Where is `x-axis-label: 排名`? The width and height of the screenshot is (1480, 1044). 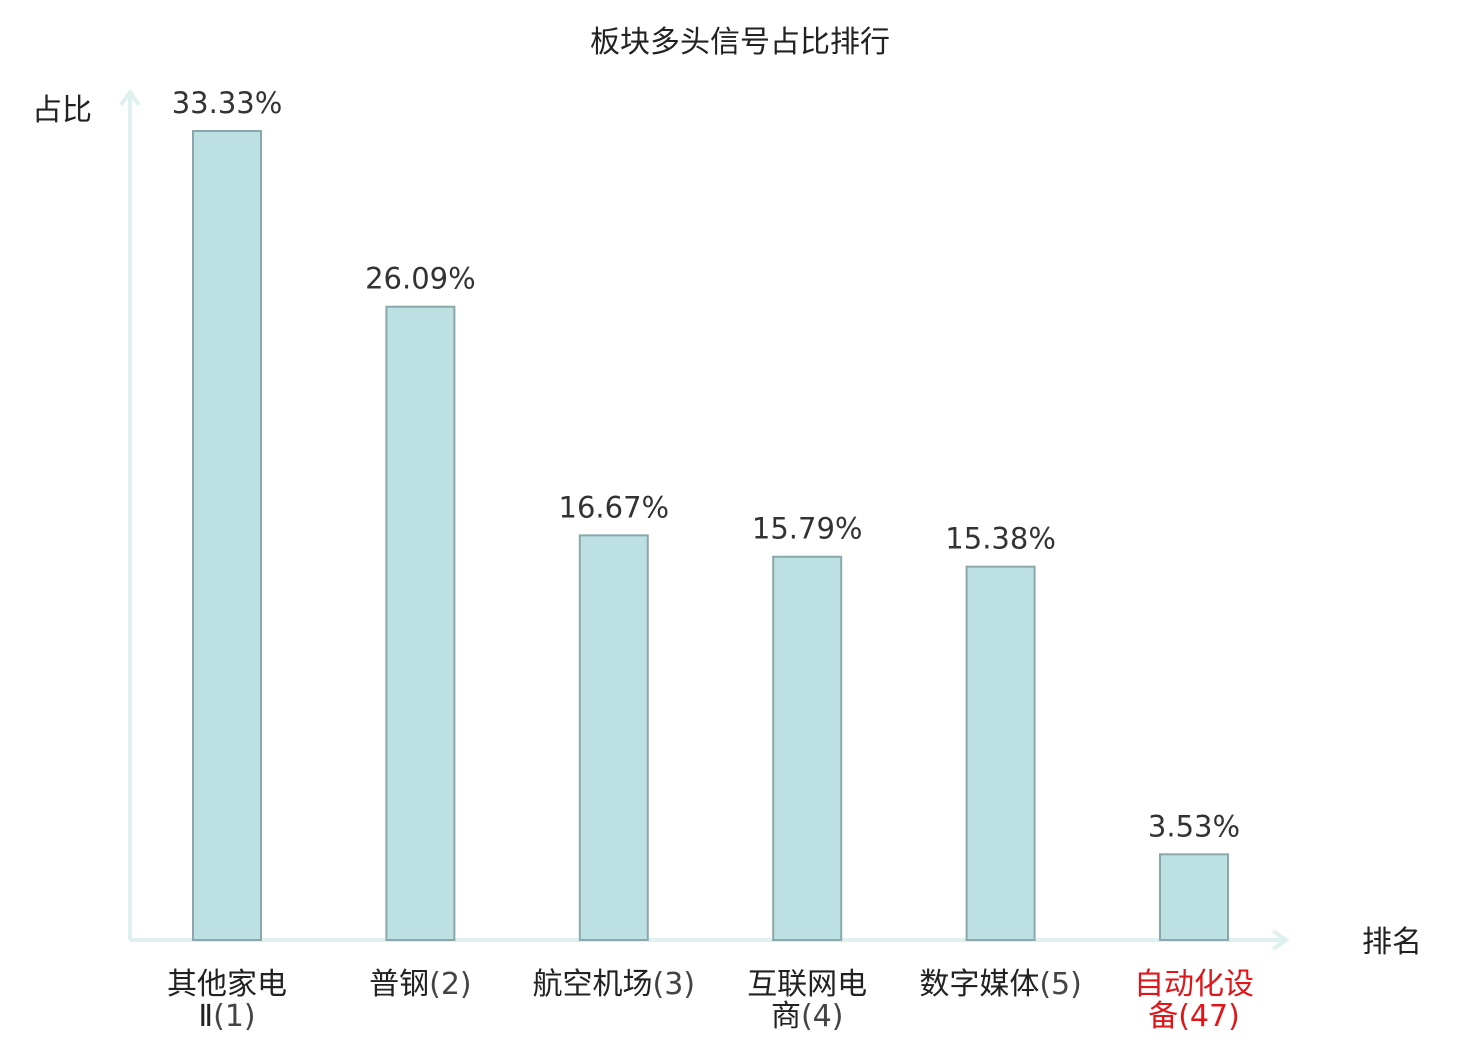 x-axis-label: 排名 is located at coordinates (1392, 942).